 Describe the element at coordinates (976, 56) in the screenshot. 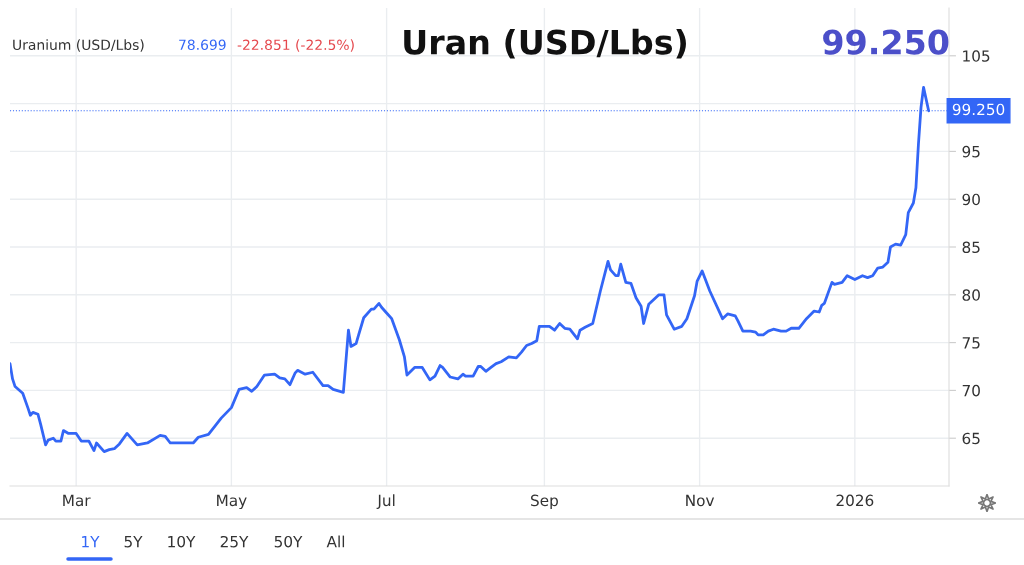

I see `y-tick-label: 105` at that location.